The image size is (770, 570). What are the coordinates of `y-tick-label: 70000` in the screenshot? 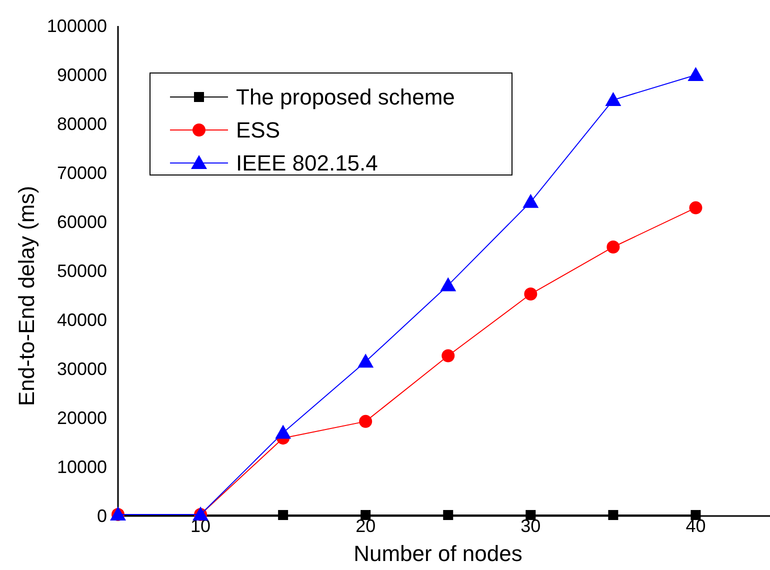 It's located at (81, 173).